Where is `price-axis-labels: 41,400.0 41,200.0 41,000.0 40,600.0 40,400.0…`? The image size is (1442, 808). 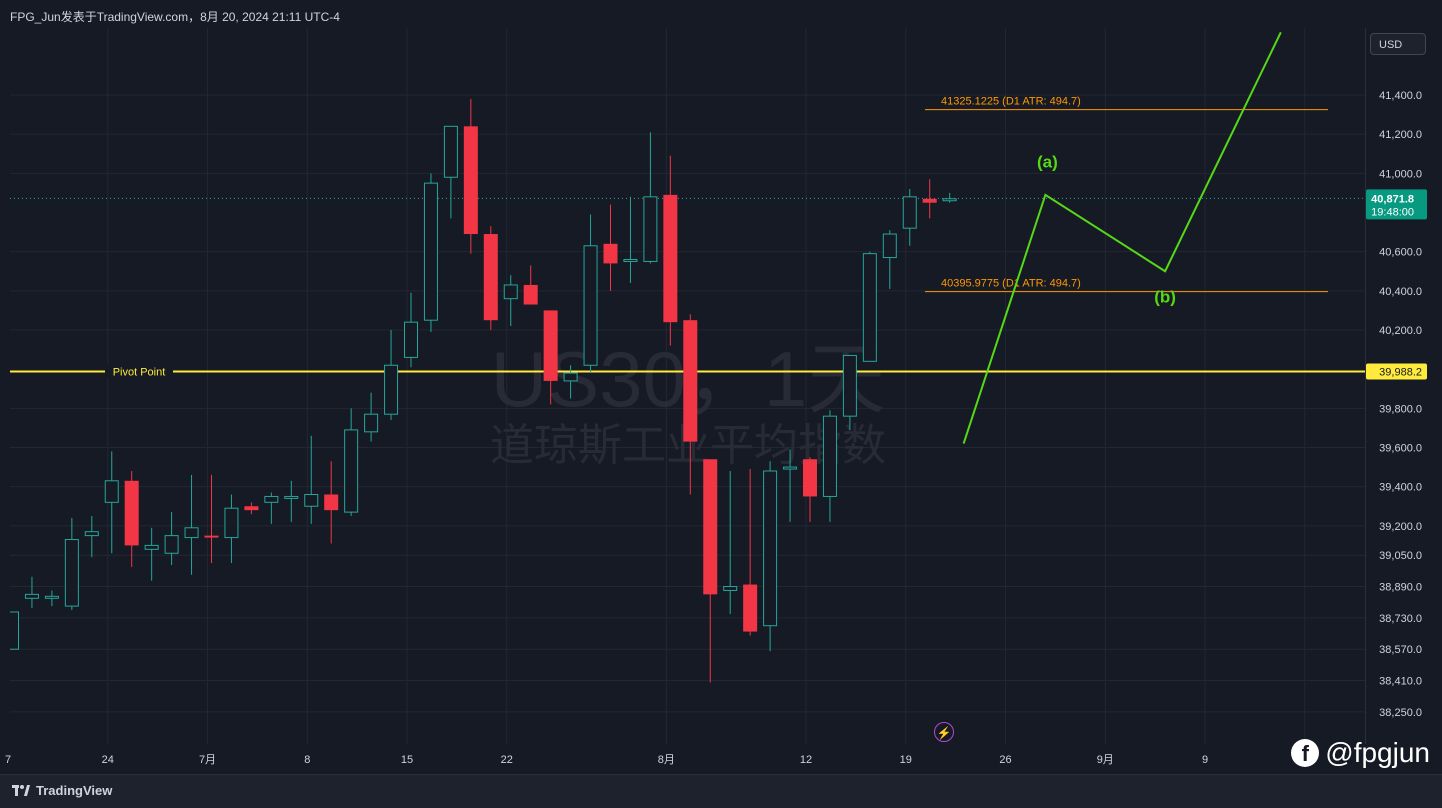
price-axis-labels: 41,400.0 41,200.0 41,000.0 40,600.0 40,400.0… is located at coordinates (1396, 404).